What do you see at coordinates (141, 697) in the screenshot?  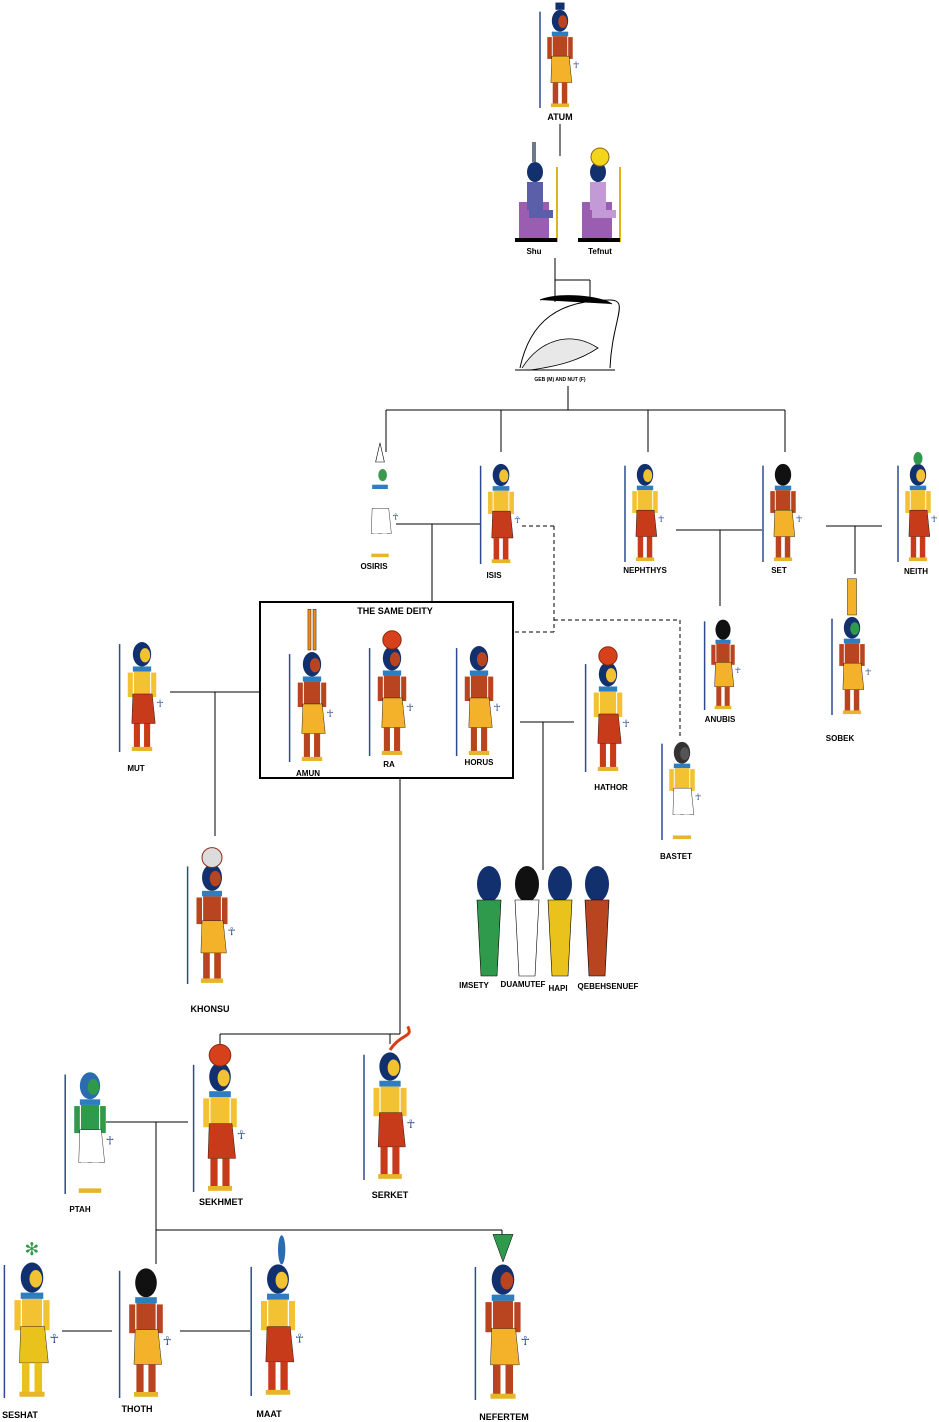 I see `mut-figure: ☥` at bounding box center [141, 697].